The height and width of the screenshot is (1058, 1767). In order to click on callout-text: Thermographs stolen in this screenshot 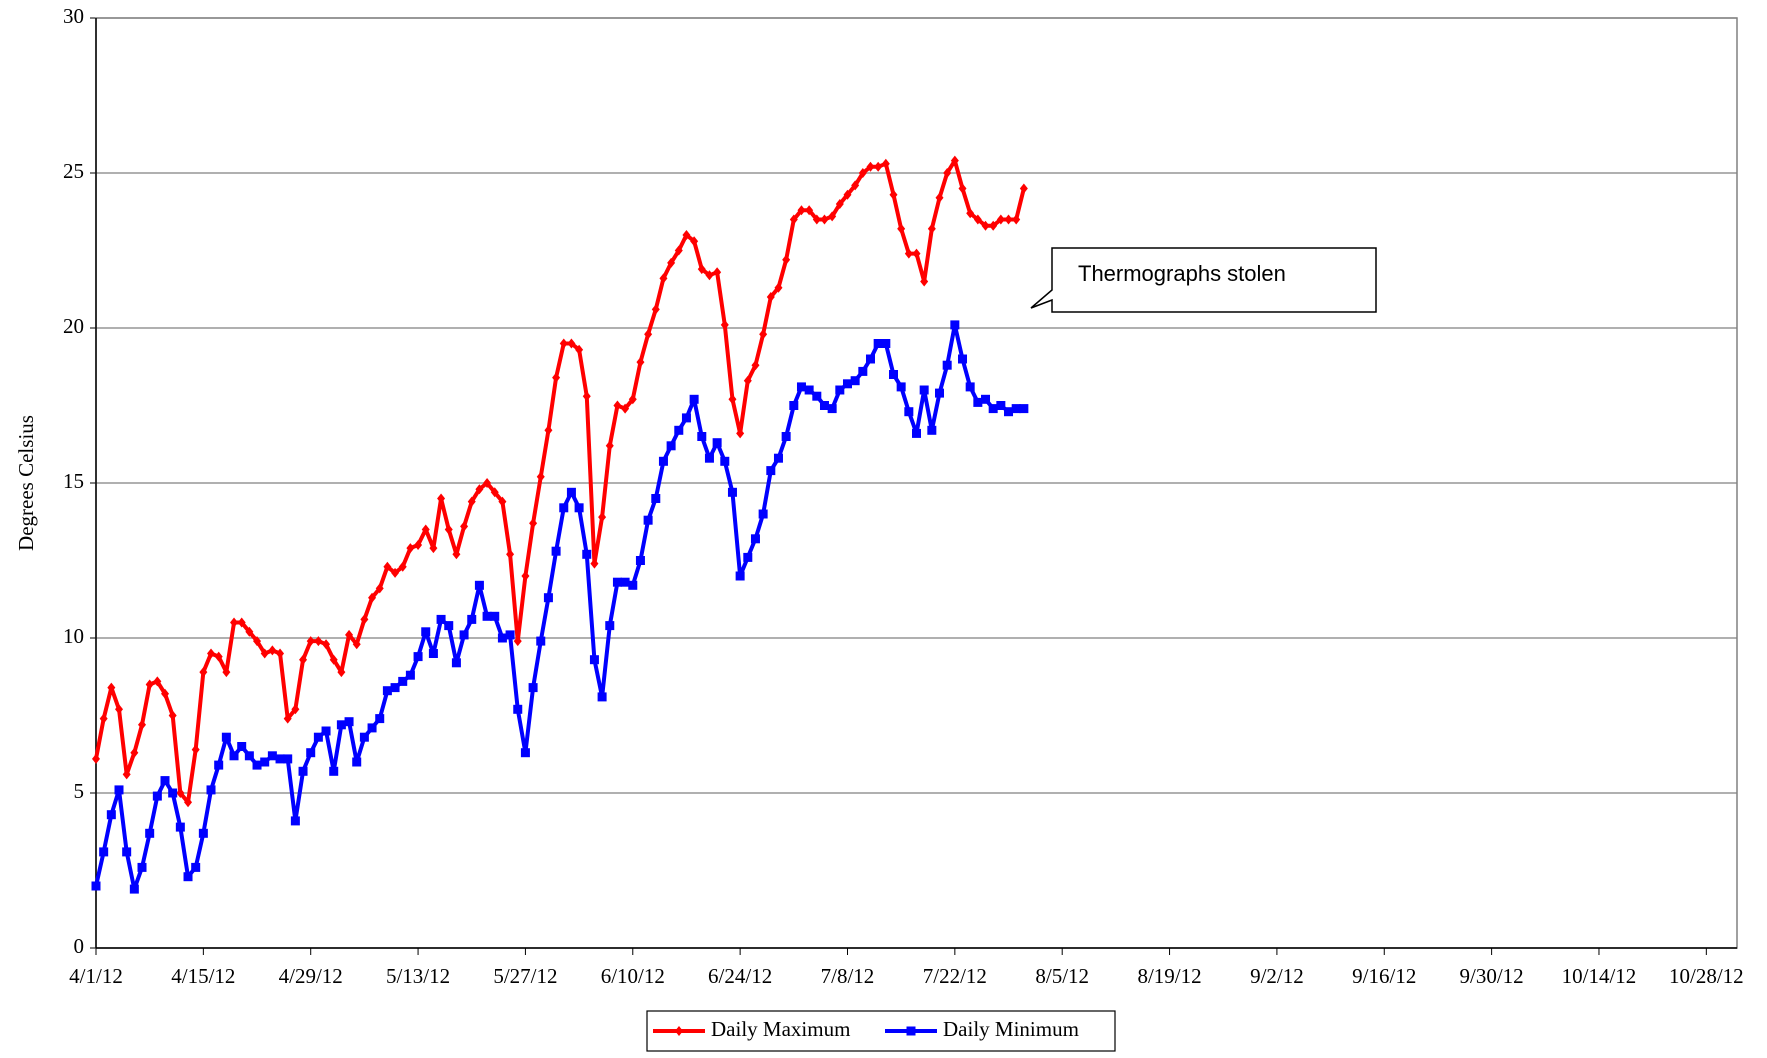, I will do `click(1182, 273)`.